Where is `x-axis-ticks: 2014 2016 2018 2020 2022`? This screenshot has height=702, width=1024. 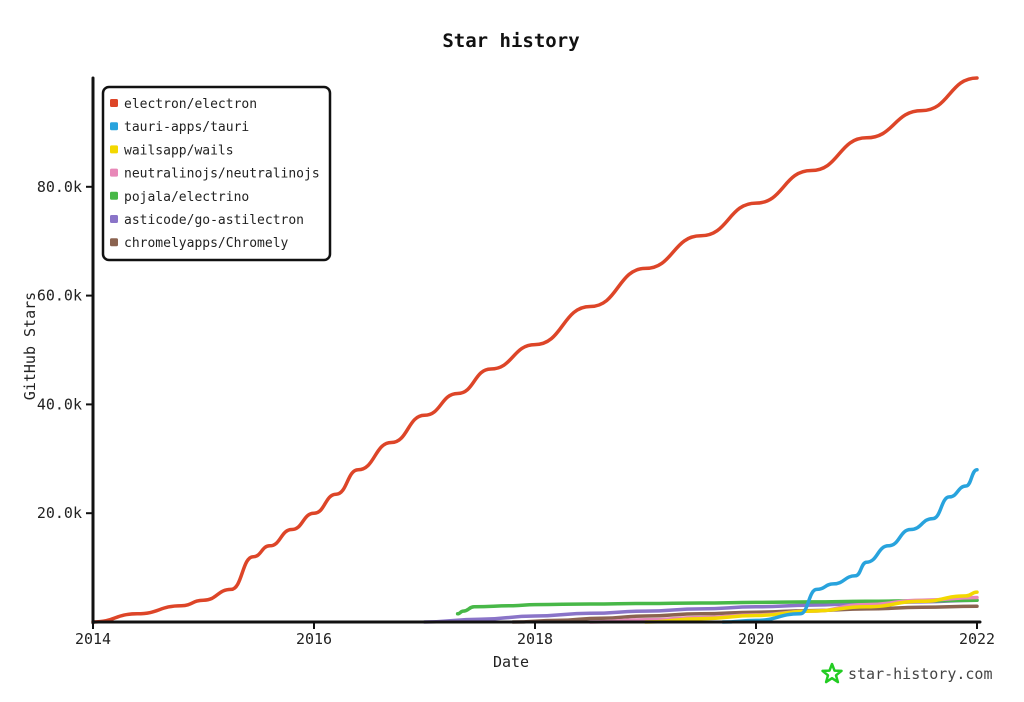
x-axis-ticks: 2014 2016 2018 2020 2022 is located at coordinates (535, 635).